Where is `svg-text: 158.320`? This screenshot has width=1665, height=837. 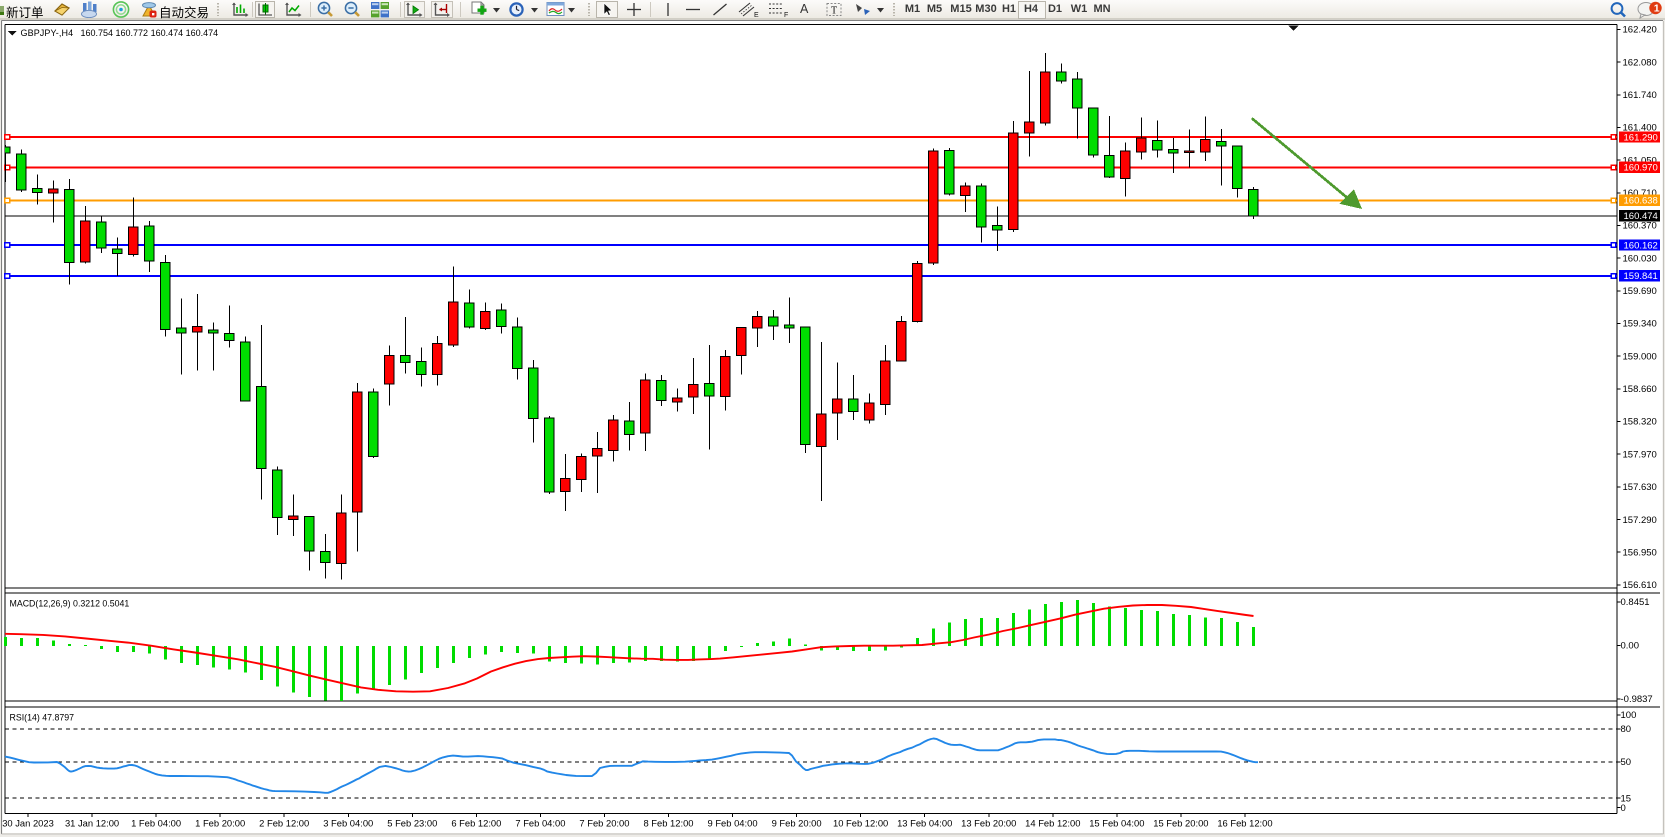
svg-text: 158.320 is located at coordinates (1640, 422).